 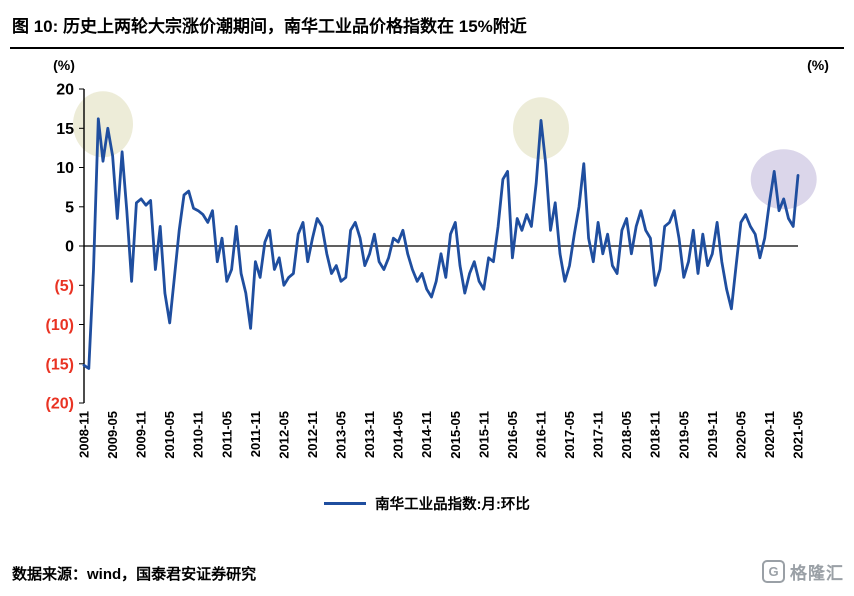 What do you see at coordinates (683, 435) in the screenshot?
I see `x-tick-label: 2019-05` at bounding box center [683, 435].